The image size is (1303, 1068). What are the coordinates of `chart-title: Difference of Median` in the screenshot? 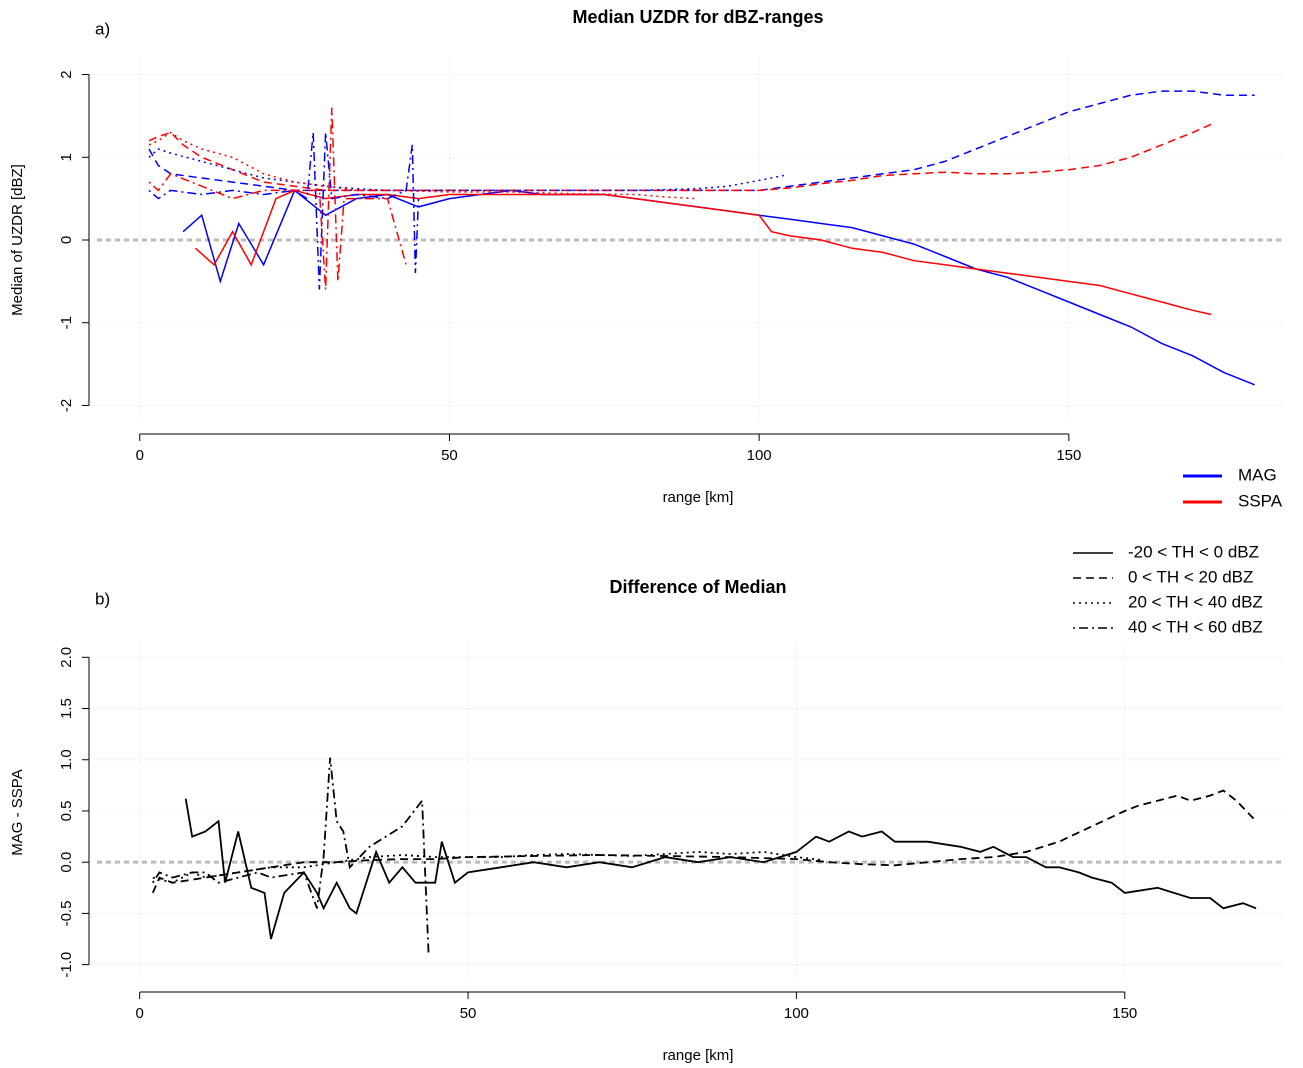 It's located at (697, 587).